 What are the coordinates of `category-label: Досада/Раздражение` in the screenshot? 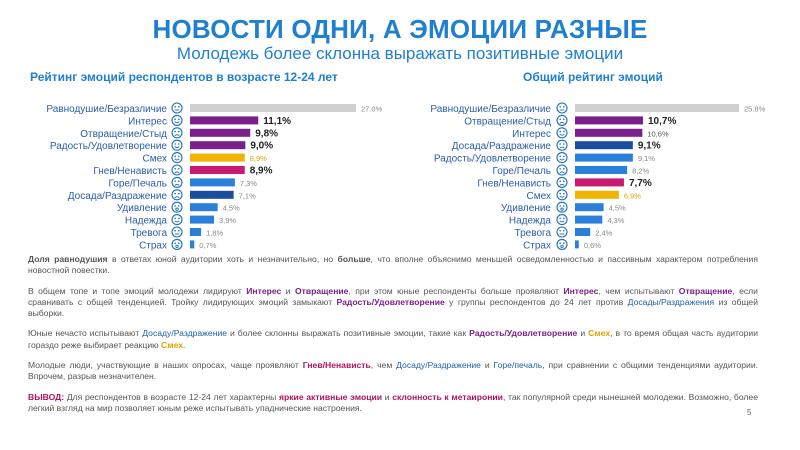 It's located at (502, 146).